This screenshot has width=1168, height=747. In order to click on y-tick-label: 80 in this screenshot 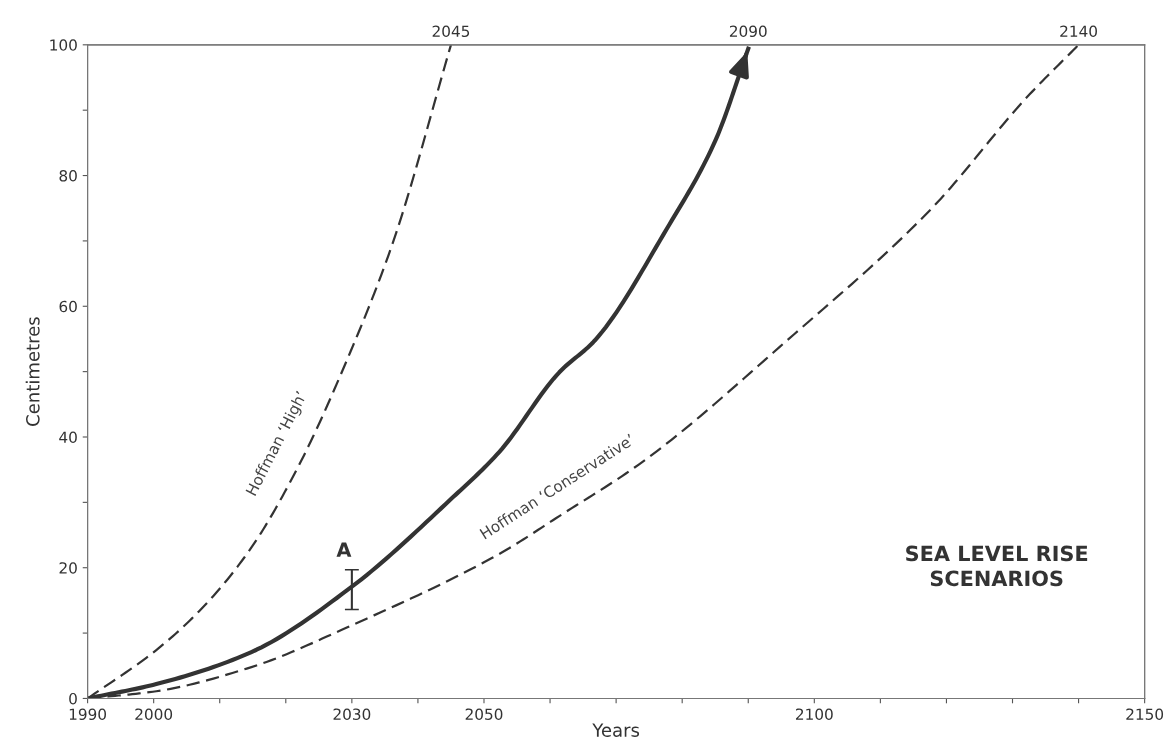, I will do `click(68, 176)`.